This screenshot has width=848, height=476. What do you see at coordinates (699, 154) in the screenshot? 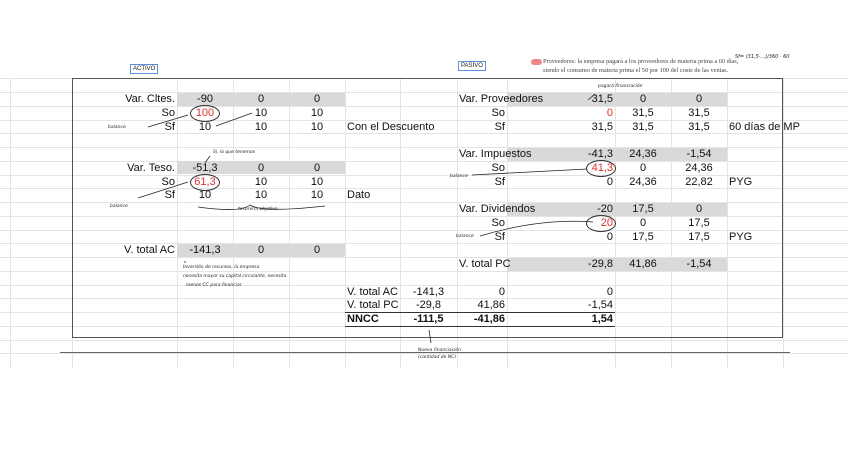
I see `cell-j-4: -1,54` at bounding box center [699, 154].